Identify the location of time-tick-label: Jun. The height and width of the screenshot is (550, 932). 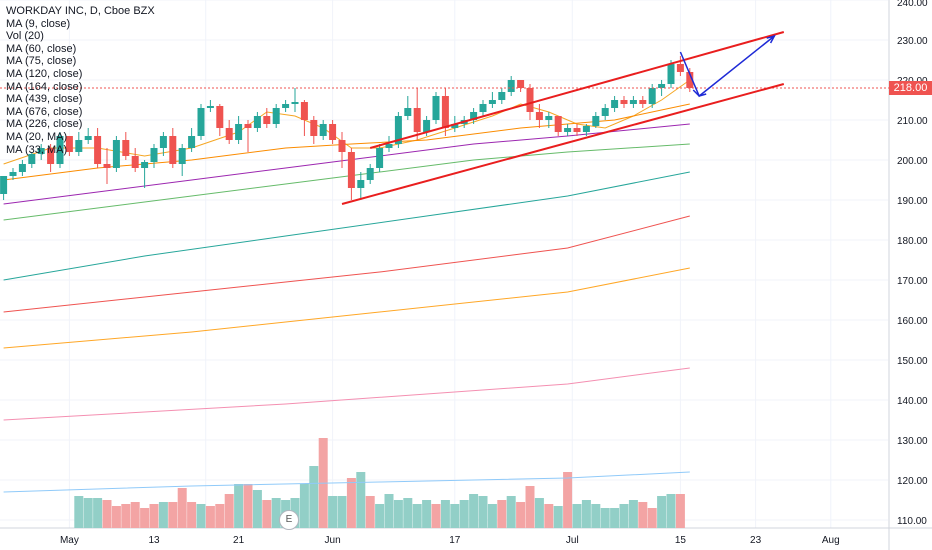
(333, 540).